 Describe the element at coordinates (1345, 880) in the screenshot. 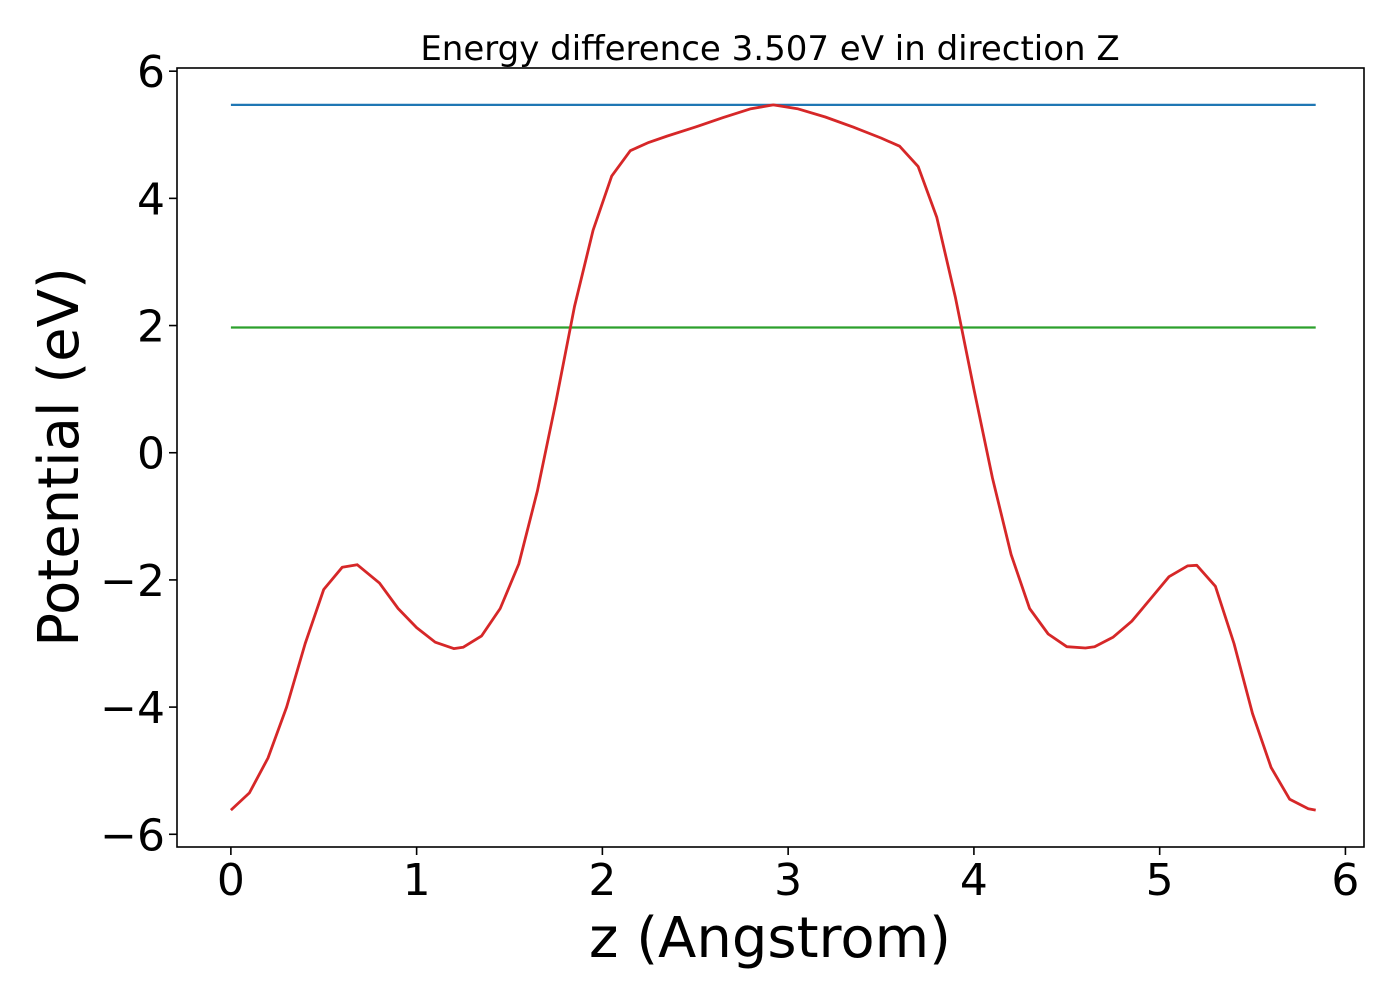

I see `x-tick-label: 6` at that location.